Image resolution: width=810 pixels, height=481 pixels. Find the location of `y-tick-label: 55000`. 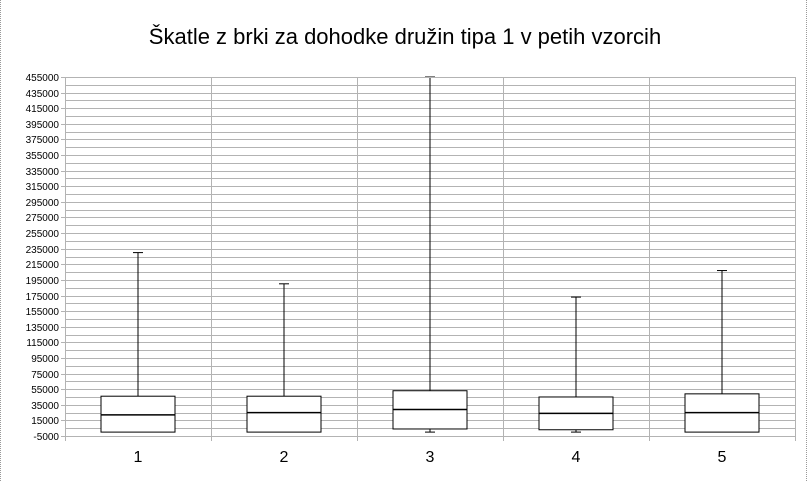

y-tick-label: 55000 is located at coordinates (45, 390).